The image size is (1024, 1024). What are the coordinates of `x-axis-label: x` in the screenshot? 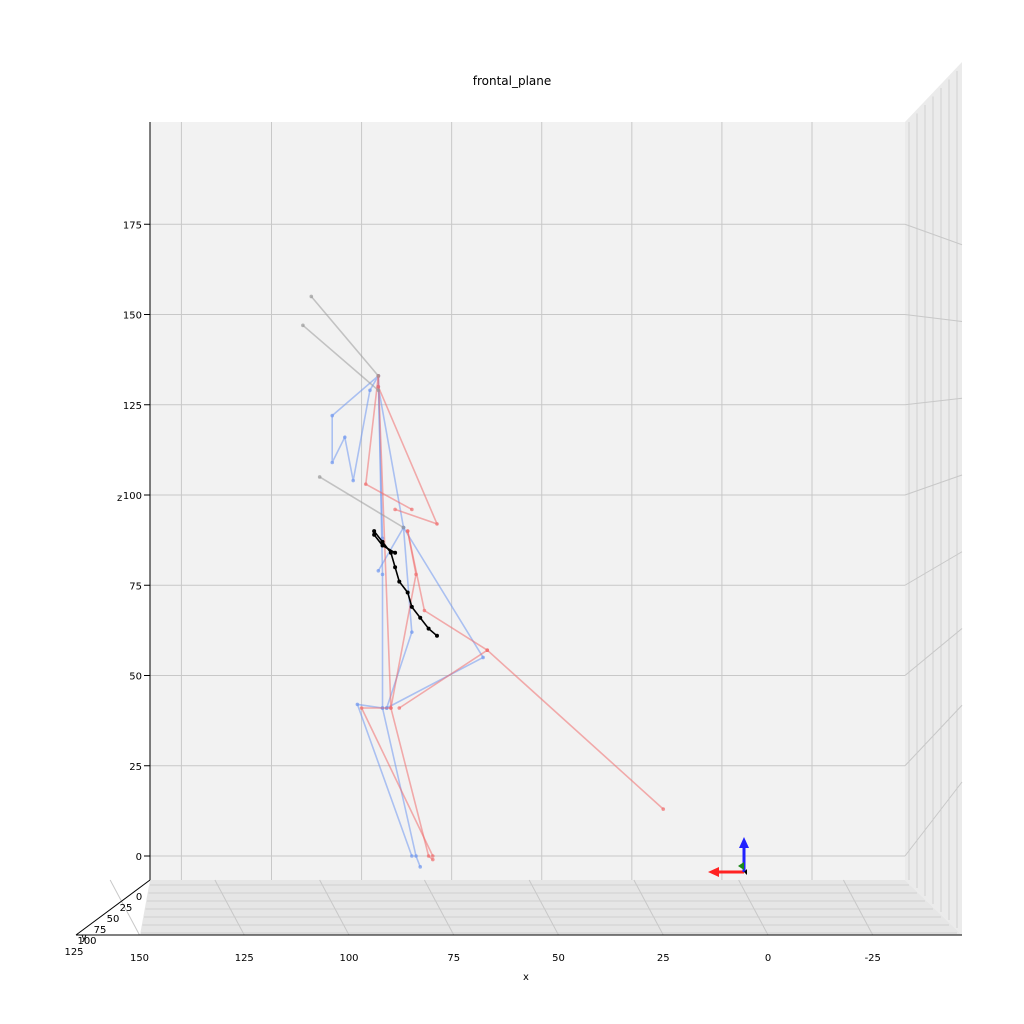 It's located at (526, 977).